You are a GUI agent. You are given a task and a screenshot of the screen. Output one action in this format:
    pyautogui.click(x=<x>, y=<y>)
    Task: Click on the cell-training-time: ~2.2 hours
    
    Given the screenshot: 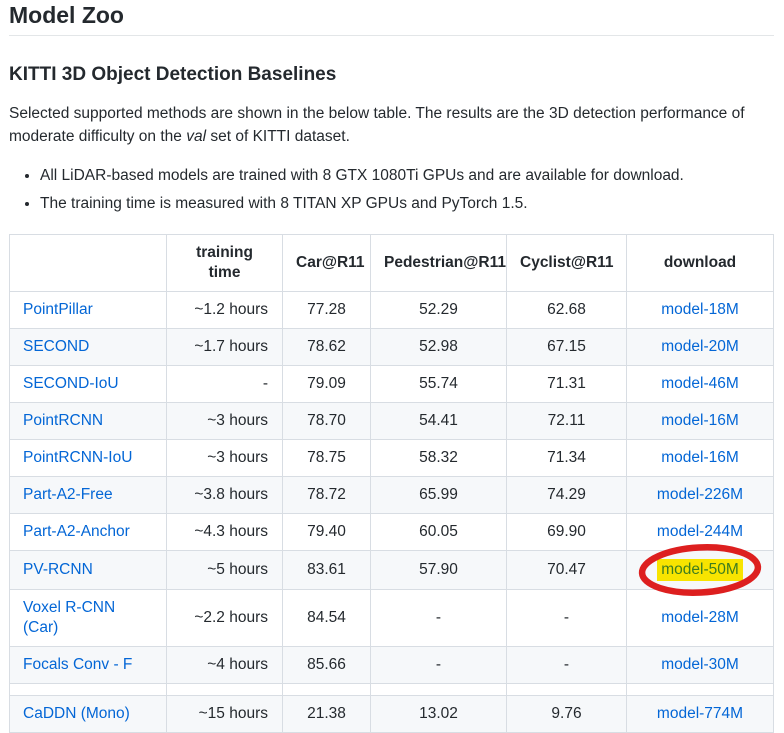 What is the action you would take?
    pyautogui.click(x=224, y=618)
    